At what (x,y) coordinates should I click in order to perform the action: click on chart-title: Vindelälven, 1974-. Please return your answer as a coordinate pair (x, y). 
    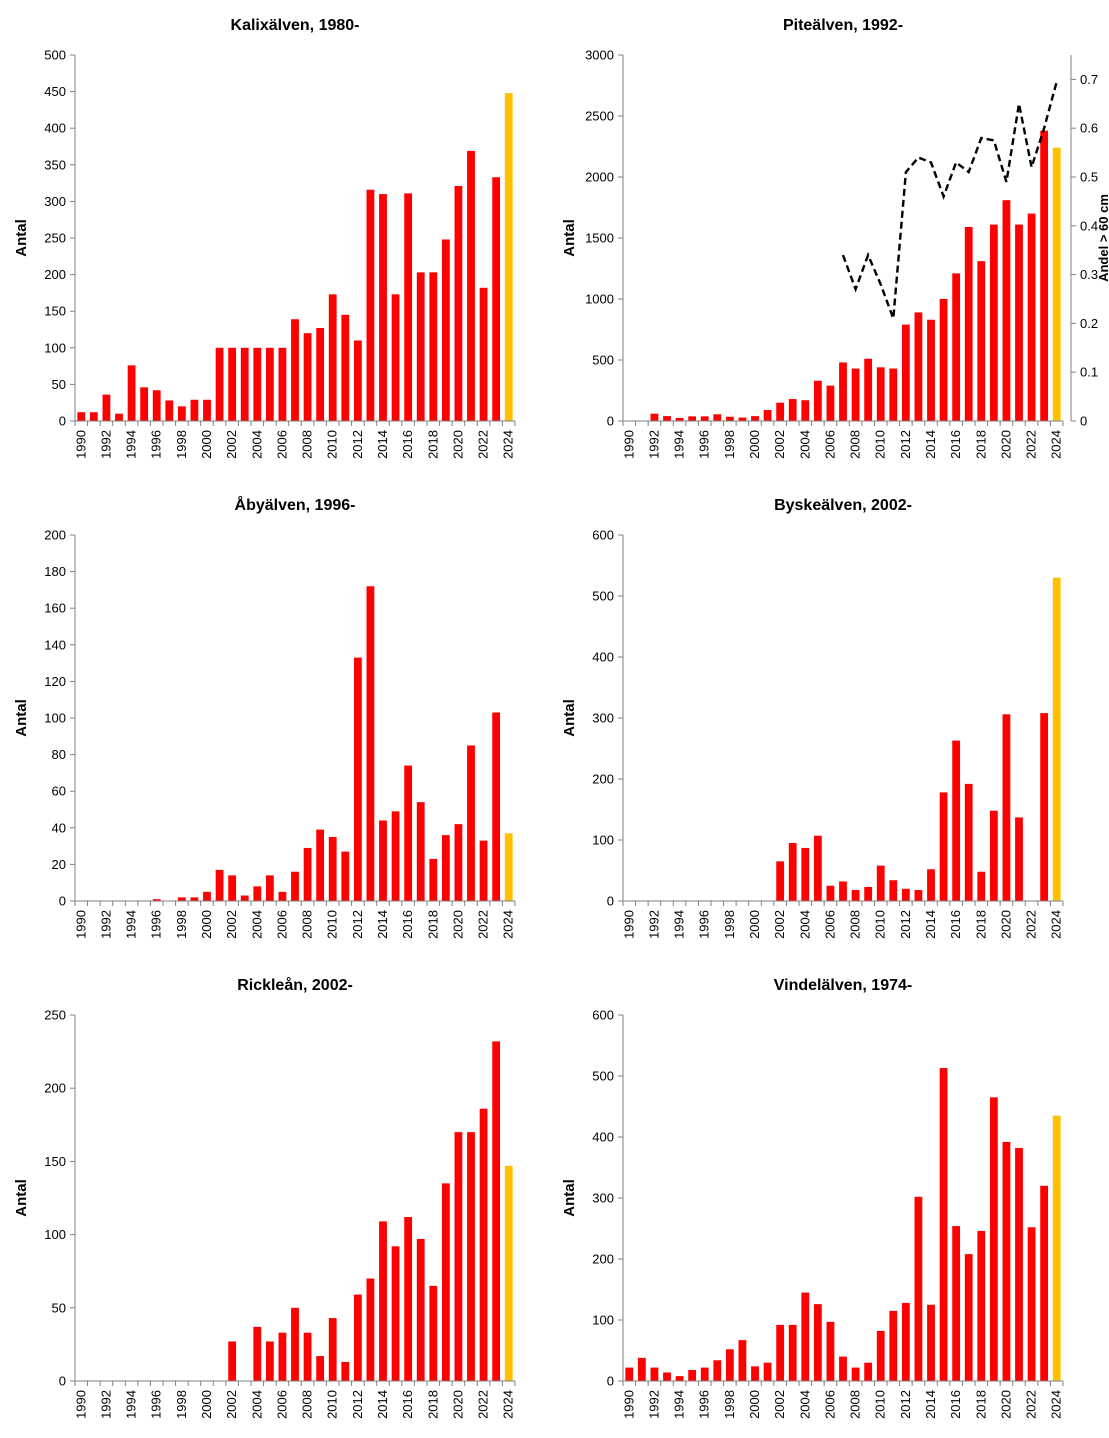
    Looking at the image, I should click on (843, 985).